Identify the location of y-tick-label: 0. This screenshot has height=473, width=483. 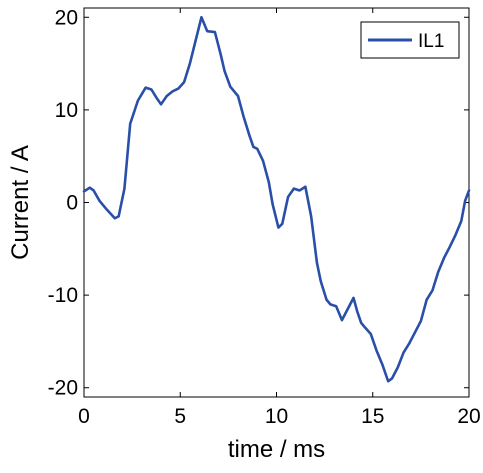
(72, 203).